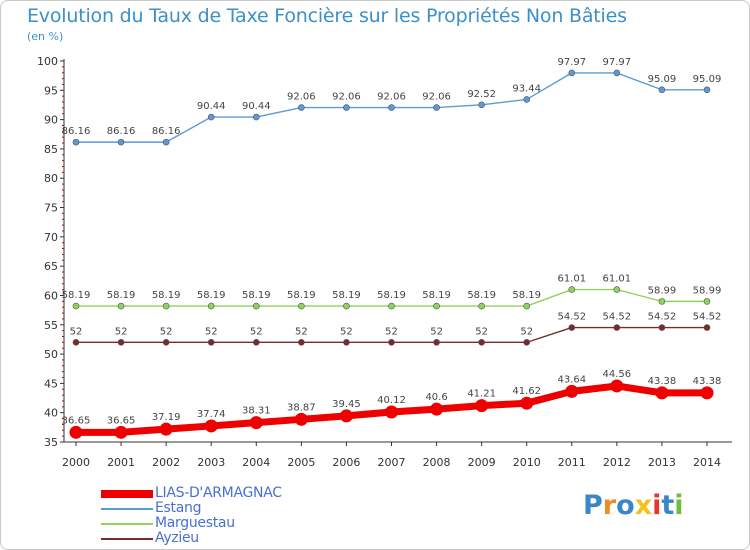 This screenshot has width=750, height=550. What do you see at coordinates (166, 417) in the screenshot?
I see `data-label: 37.19` at bounding box center [166, 417].